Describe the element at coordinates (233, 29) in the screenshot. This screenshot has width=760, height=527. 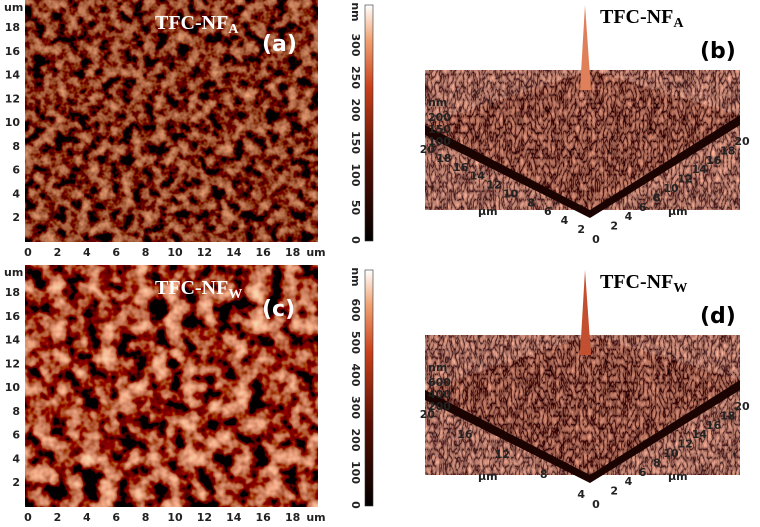
I see `title-subscript: A` at that location.